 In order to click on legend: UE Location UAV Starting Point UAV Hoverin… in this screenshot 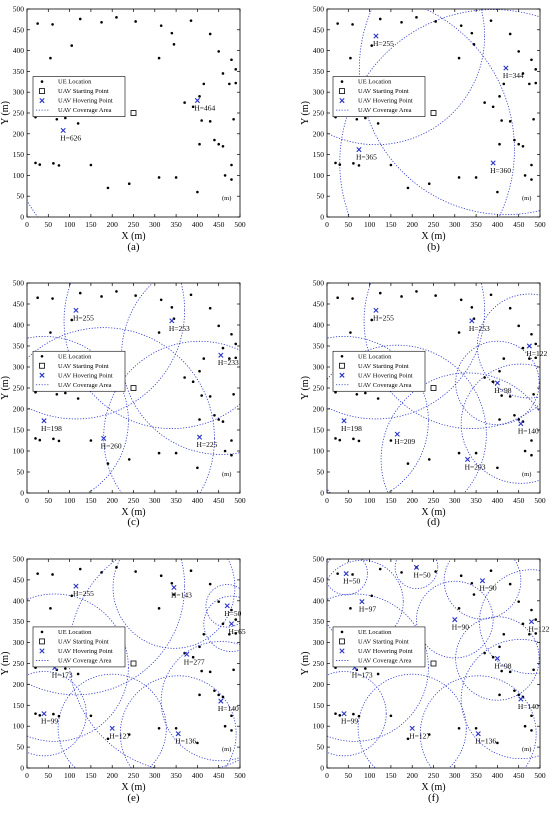, I will do `click(79, 371)`.